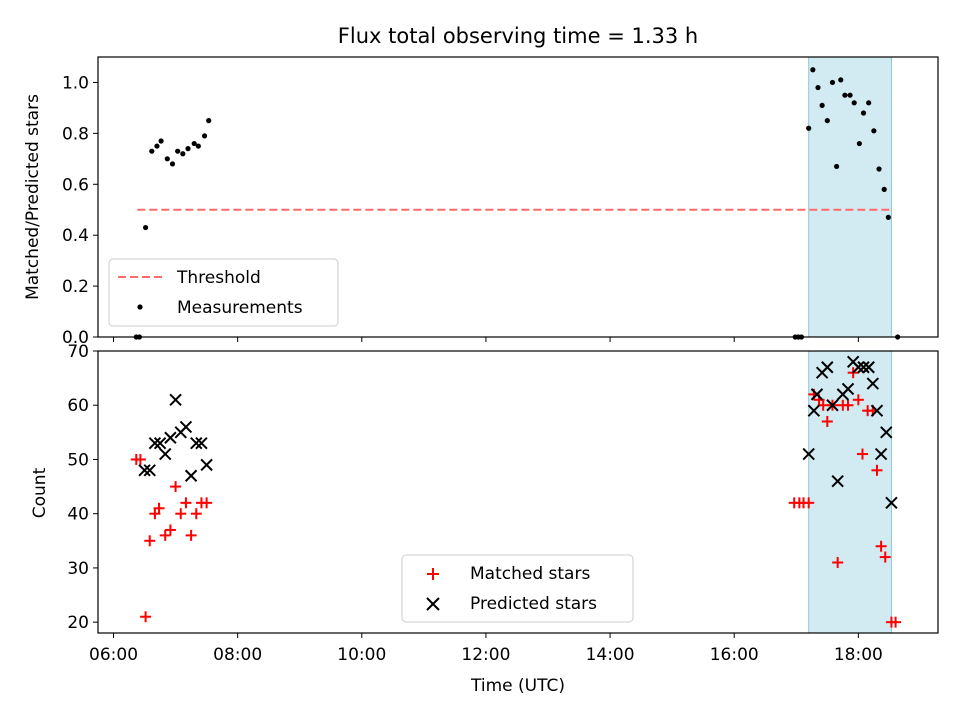 The height and width of the screenshot is (720, 960). Describe the element at coordinates (75, 338) in the screenshot. I see `y-tick-label: 0.0` at that location.